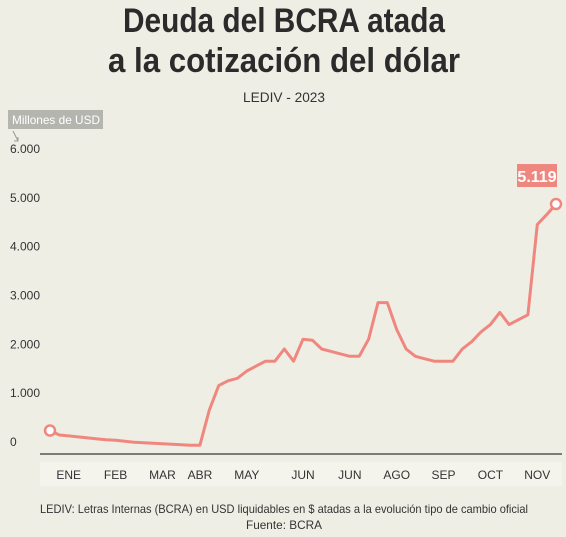 Image resolution: width=566 pixels, height=537 pixels. Describe the element at coordinates (284, 61) in the screenshot. I see `chart-title-line: a la cotización del dólar` at that location.